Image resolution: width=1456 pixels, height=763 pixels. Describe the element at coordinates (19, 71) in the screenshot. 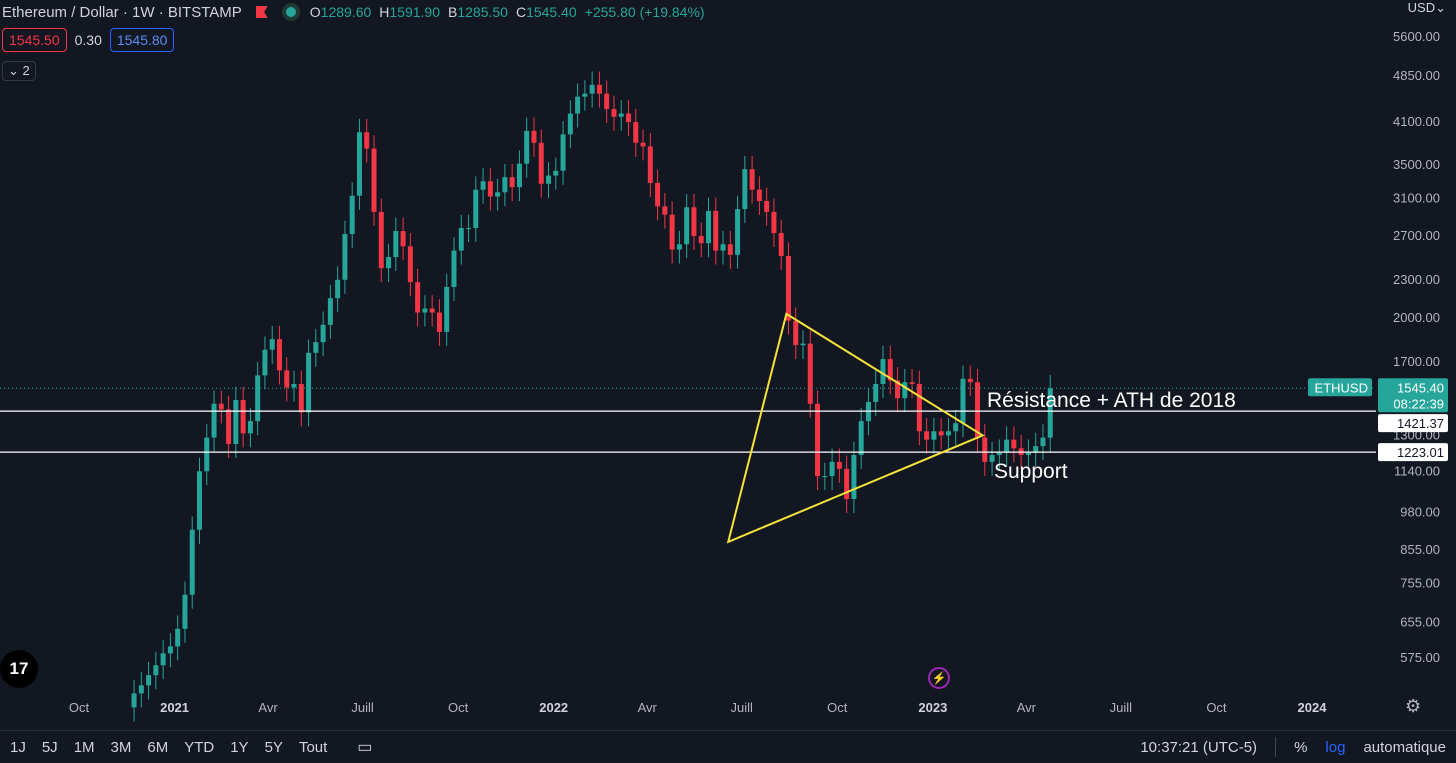

I see `indicators-toggle: ⌄ 2` at that location.